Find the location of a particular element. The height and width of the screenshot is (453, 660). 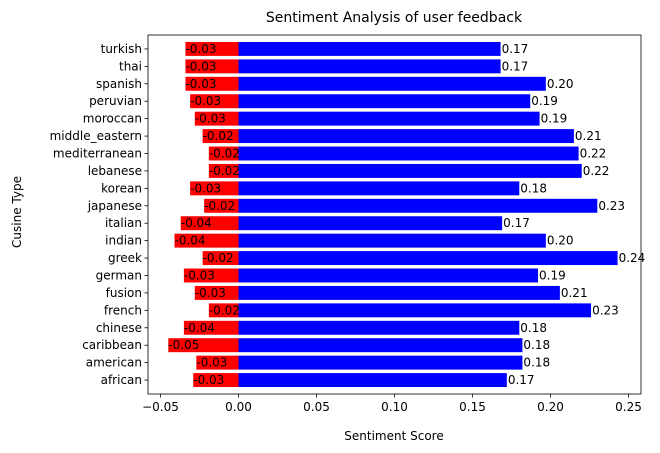

data-label-negative-lebanese: -0.02 is located at coordinates (224, 171).